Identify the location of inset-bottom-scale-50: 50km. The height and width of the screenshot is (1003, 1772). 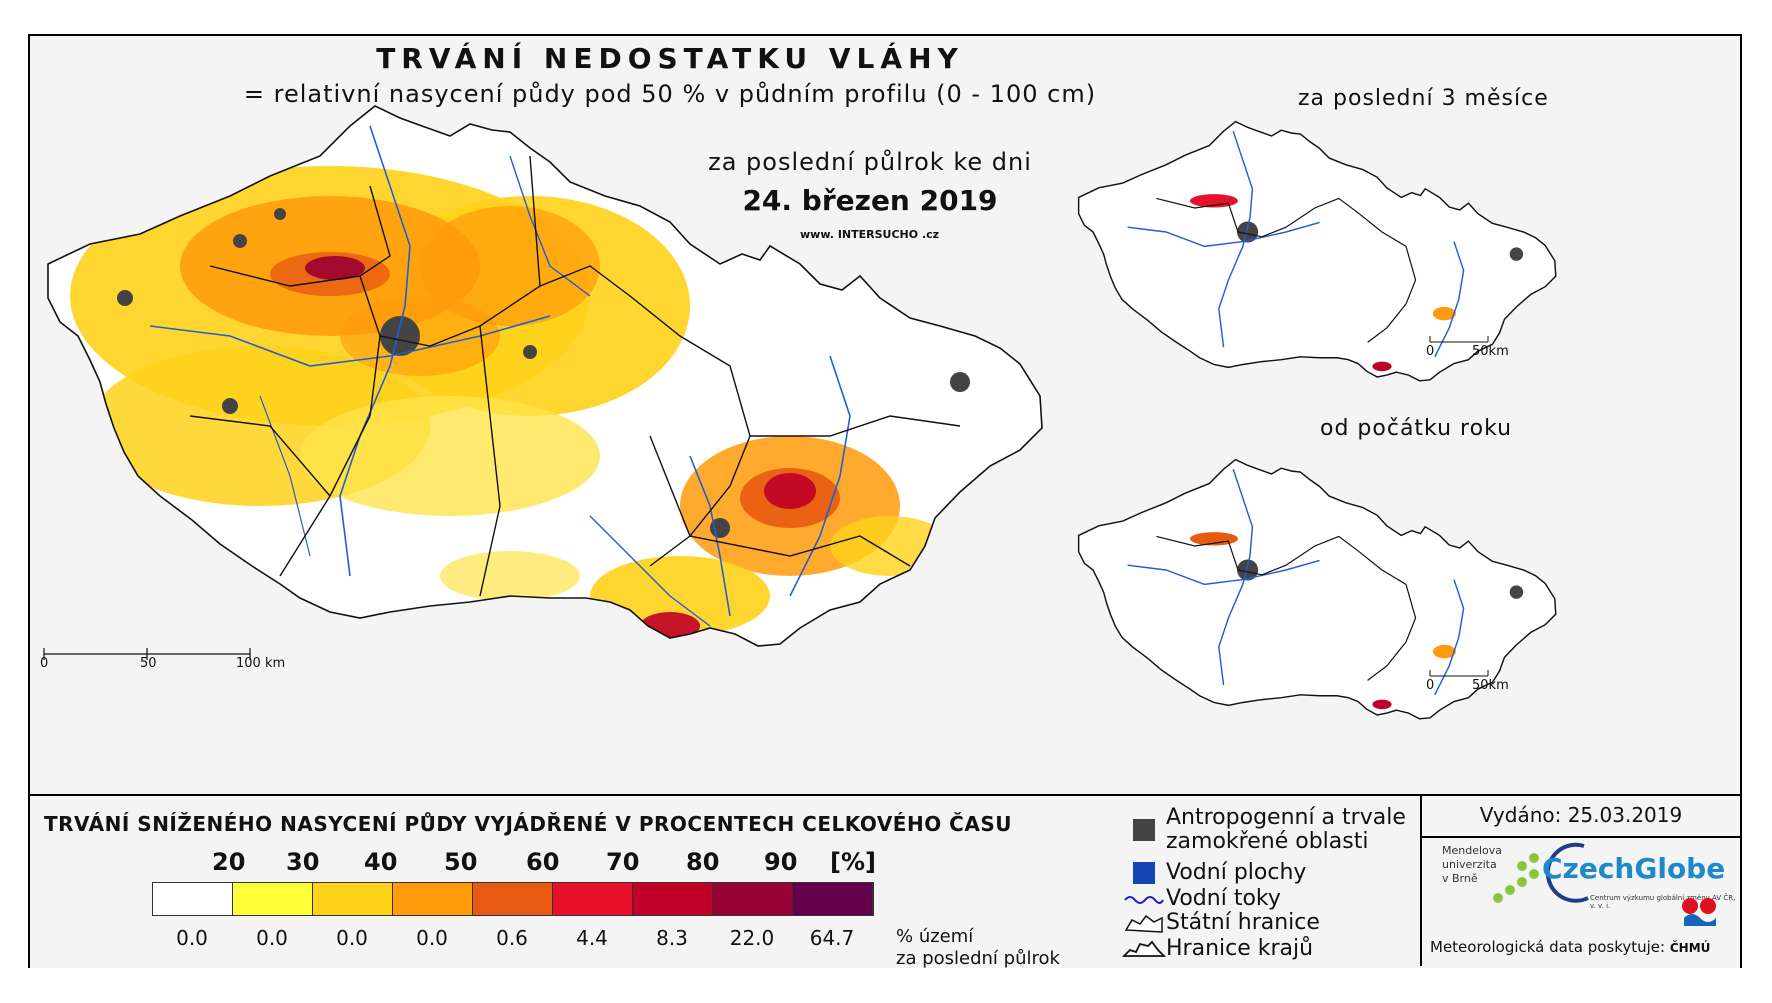
(1490, 685).